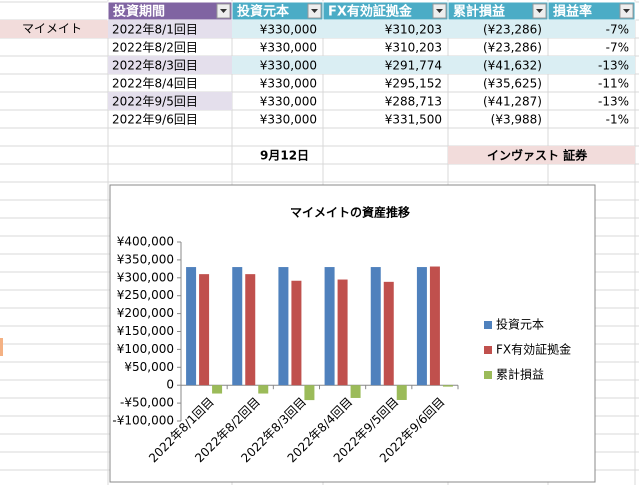 The width and height of the screenshot is (639, 485). I want to click on y-tick-label: ¥150,000, so click(145, 331).